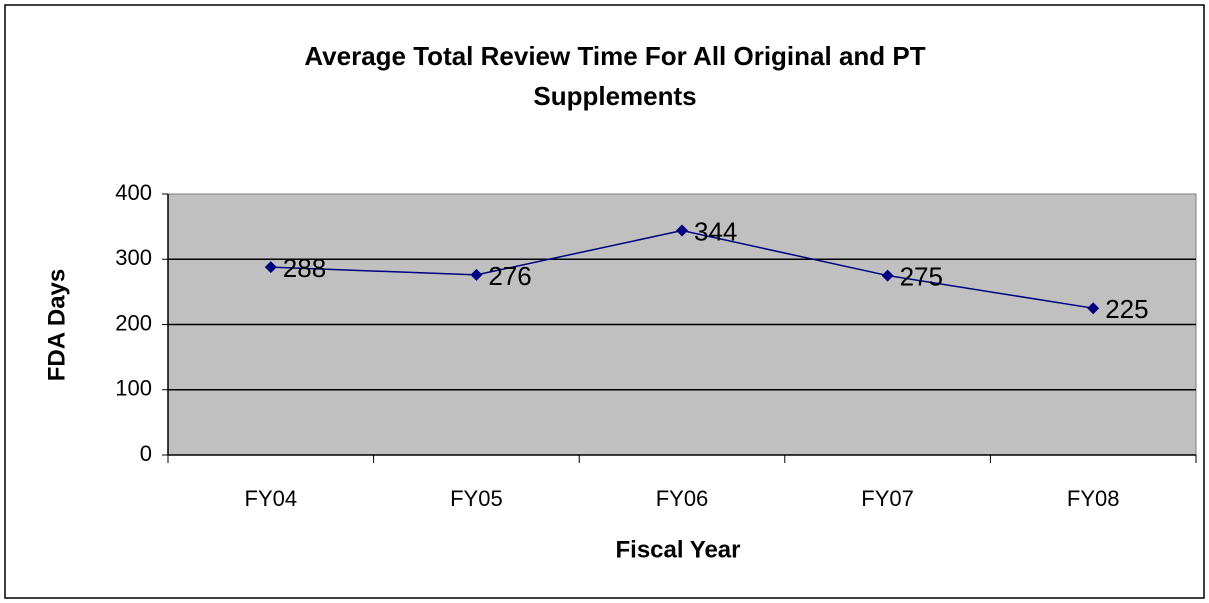 This screenshot has height=603, width=1209. What do you see at coordinates (509, 276) in the screenshot?
I see `data-label: 276` at bounding box center [509, 276].